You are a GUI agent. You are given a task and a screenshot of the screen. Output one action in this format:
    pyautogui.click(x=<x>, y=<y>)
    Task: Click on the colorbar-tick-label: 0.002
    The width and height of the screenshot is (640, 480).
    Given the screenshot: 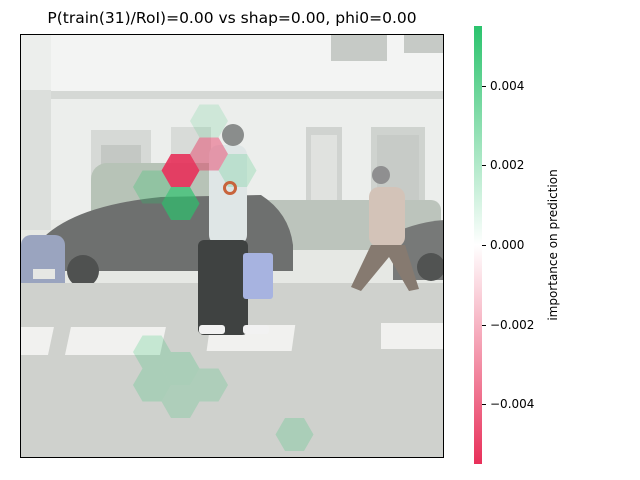 What is the action you would take?
    pyautogui.click(x=507, y=165)
    